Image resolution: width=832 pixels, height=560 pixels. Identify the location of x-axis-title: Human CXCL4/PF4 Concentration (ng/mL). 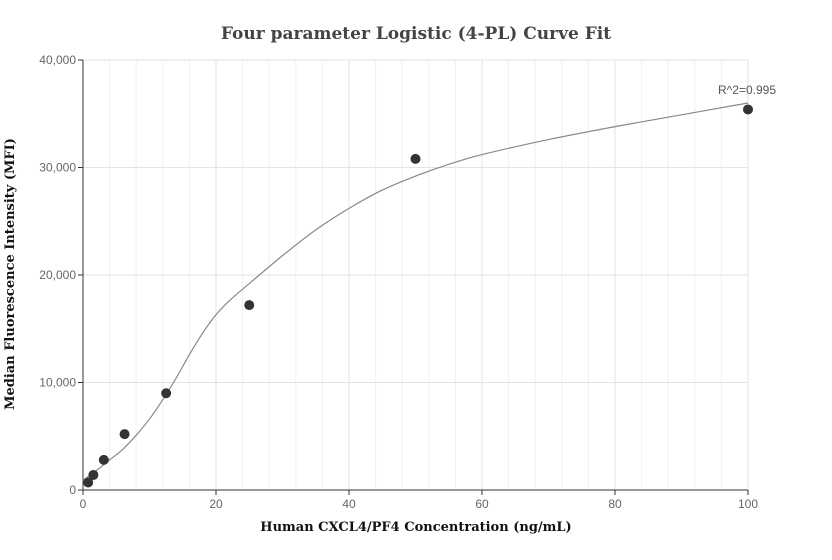
(415, 527).